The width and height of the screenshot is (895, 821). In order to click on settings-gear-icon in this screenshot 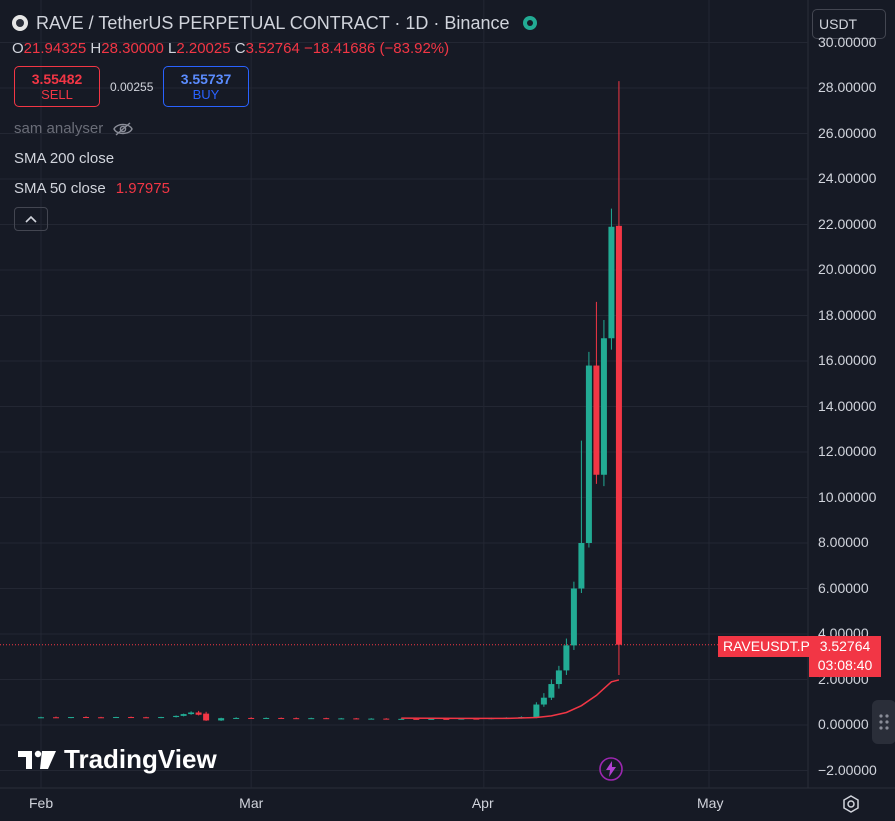, I will do `click(851, 804)`.